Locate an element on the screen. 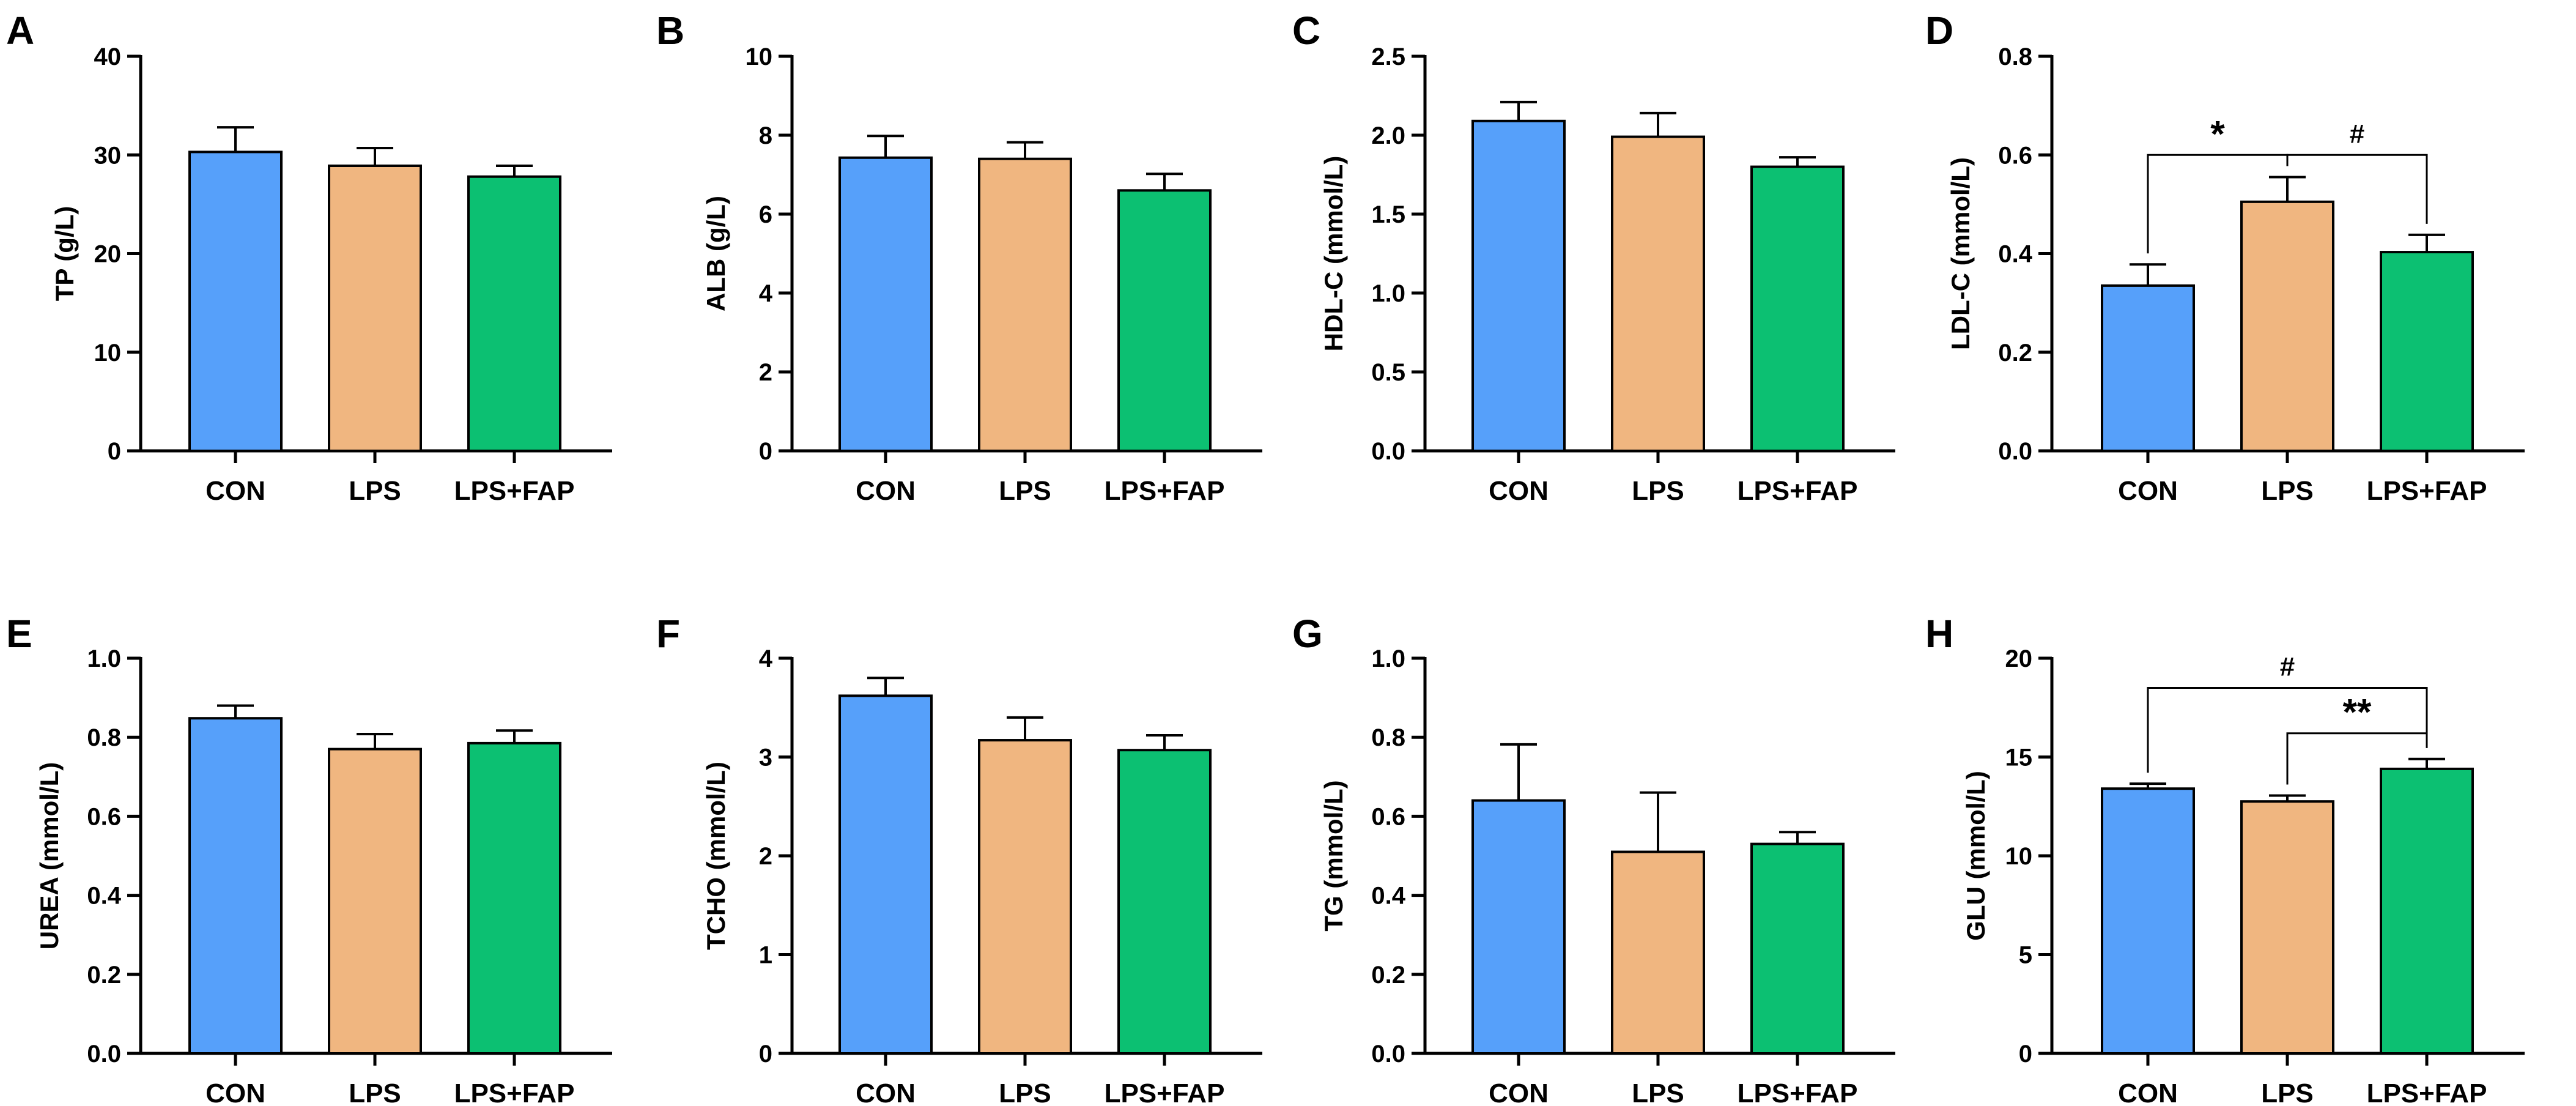 The image size is (2576, 1106). y-axis-label: ALB (g/L) is located at coordinates (715, 253).